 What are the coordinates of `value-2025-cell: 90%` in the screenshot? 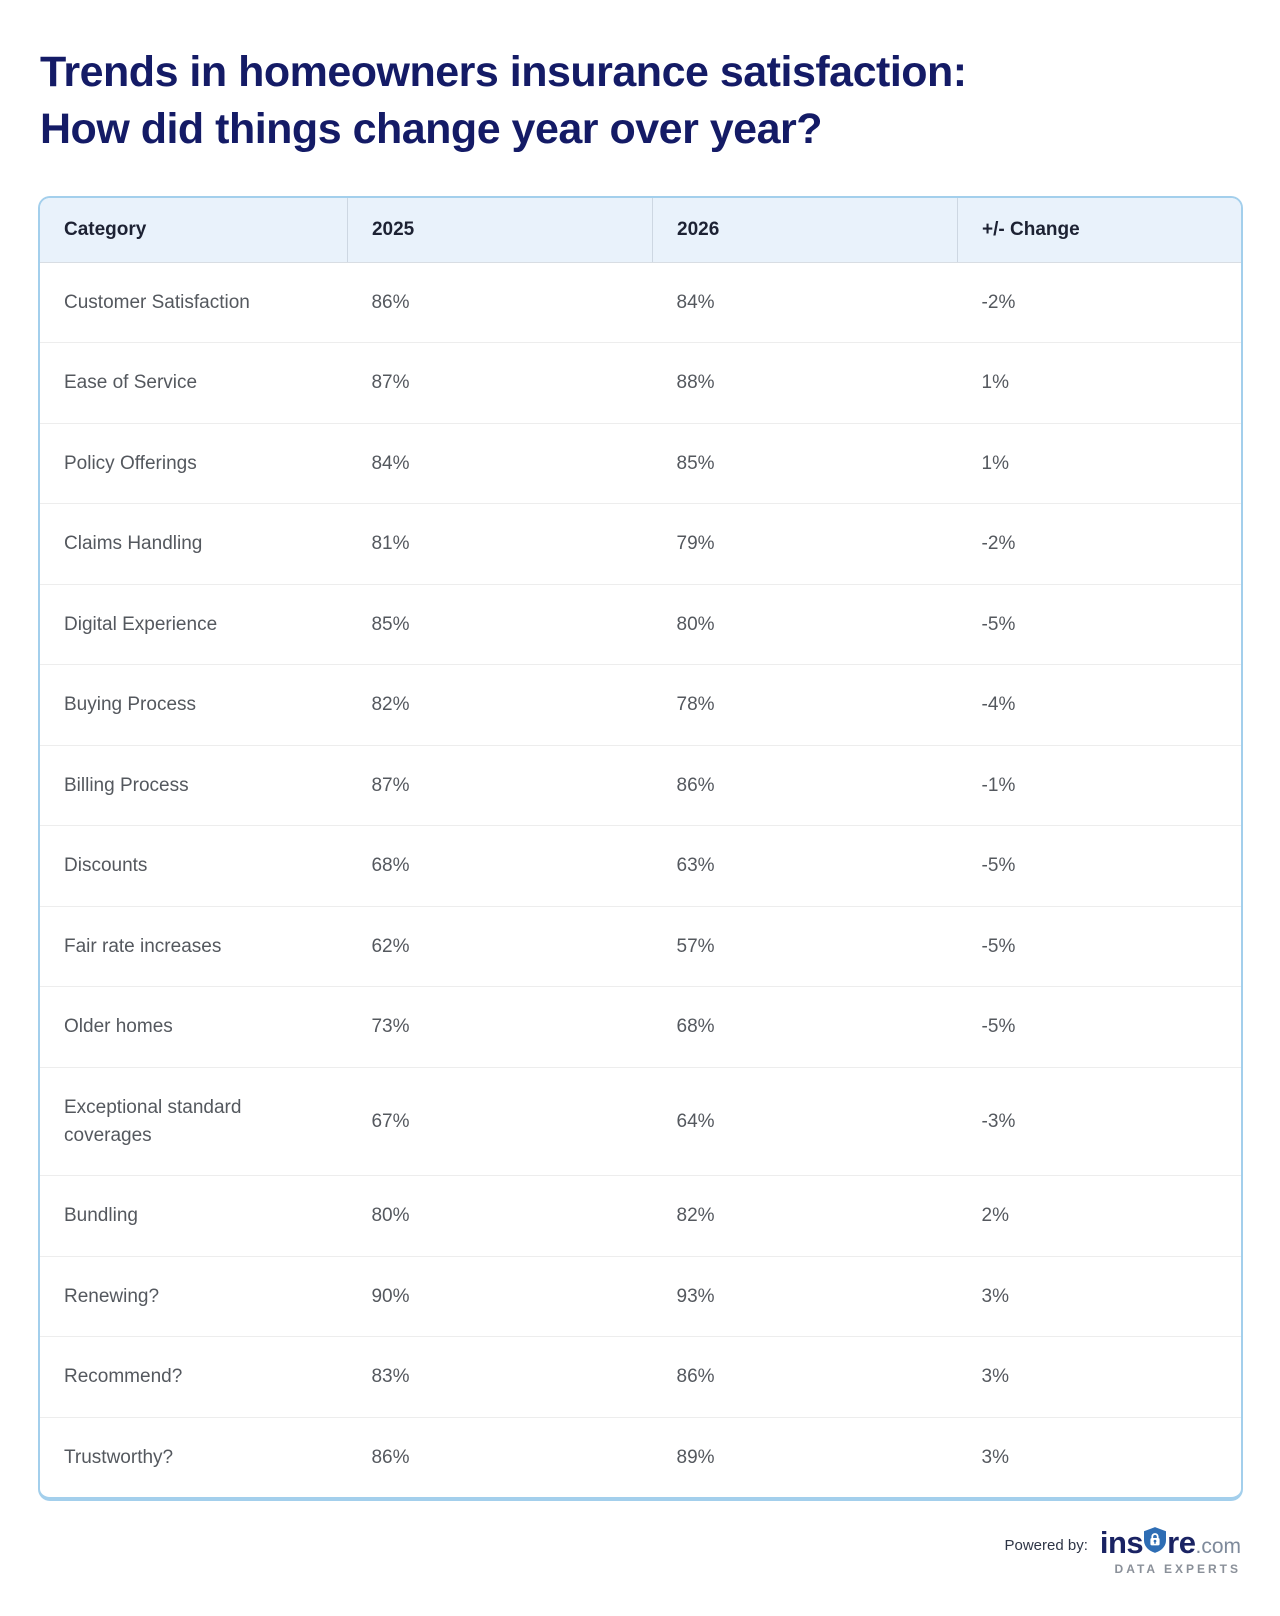 It's located at (500, 1297).